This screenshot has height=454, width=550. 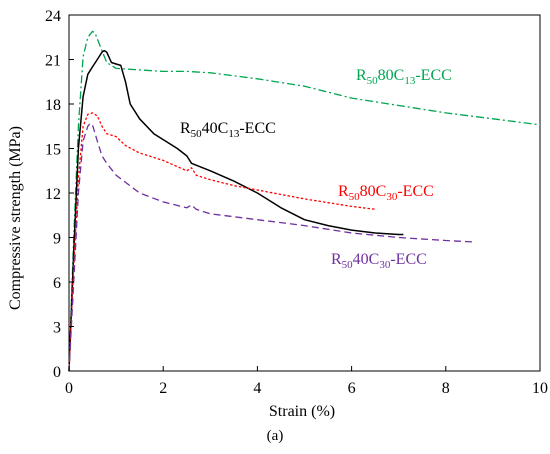 I want to click on figure-caption: (a), so click(x=275, y=436).